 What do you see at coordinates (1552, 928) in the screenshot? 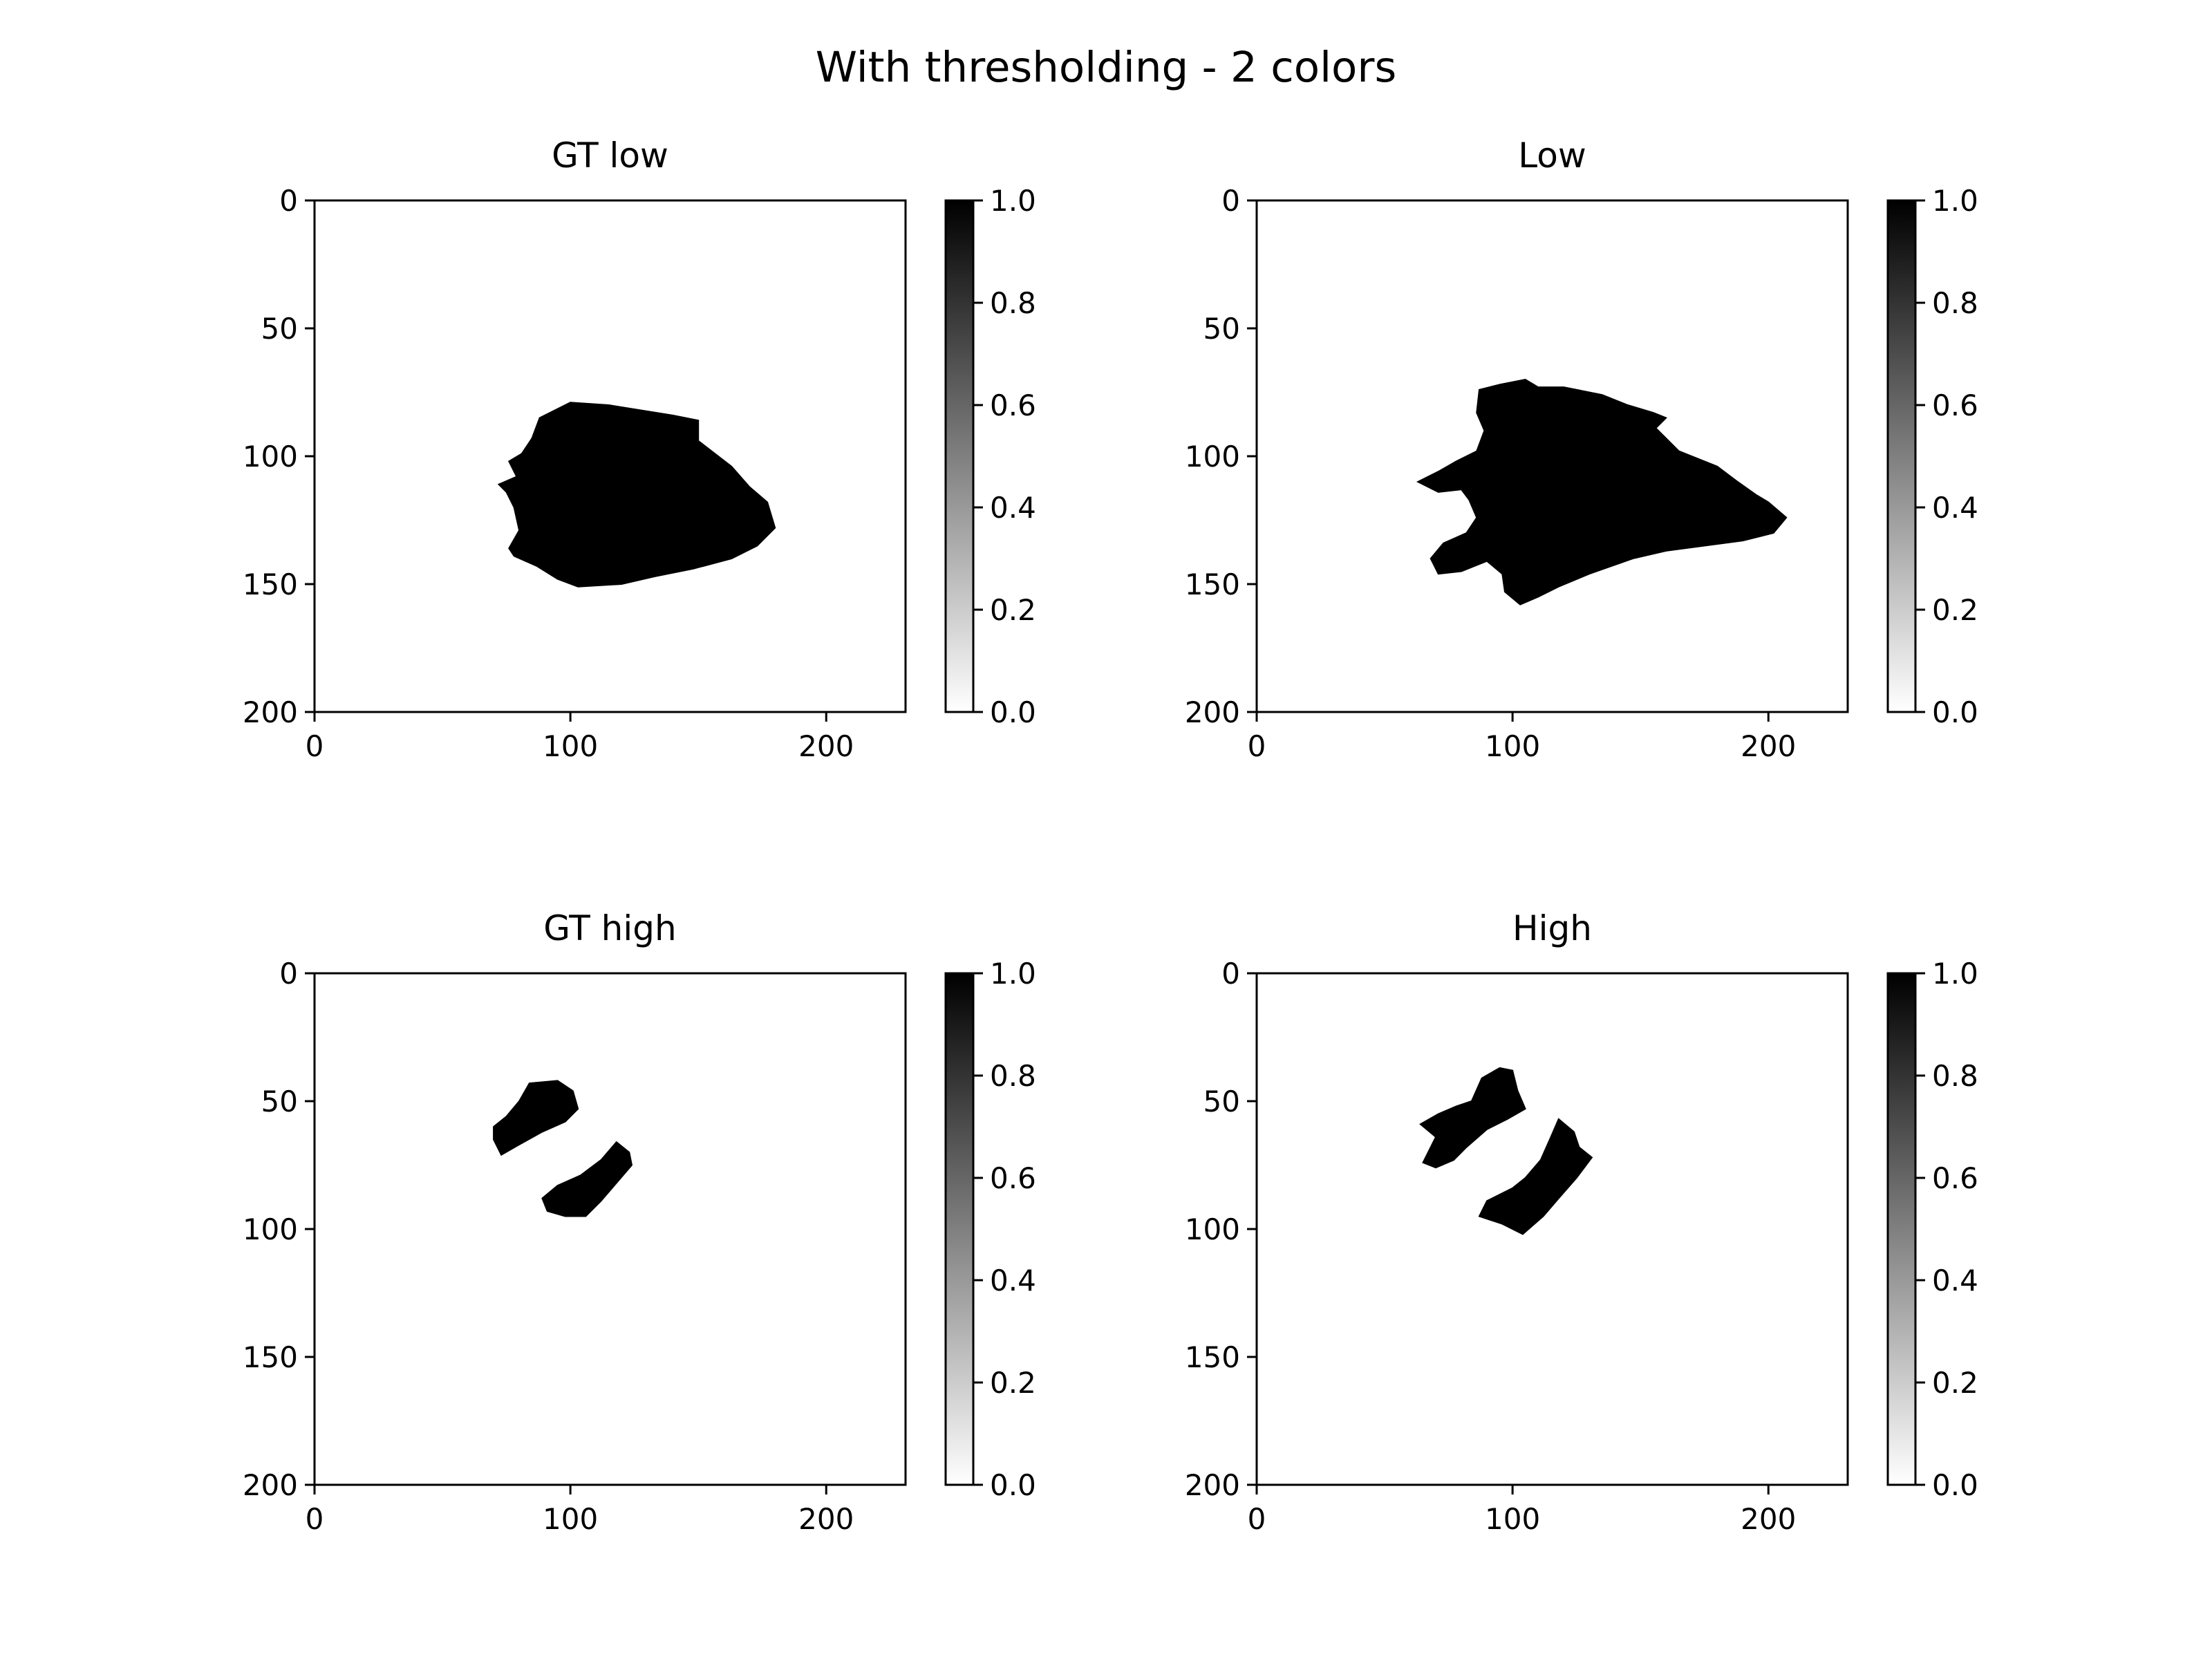
I see `panel-title: High` at bounding box center [1552, 928].